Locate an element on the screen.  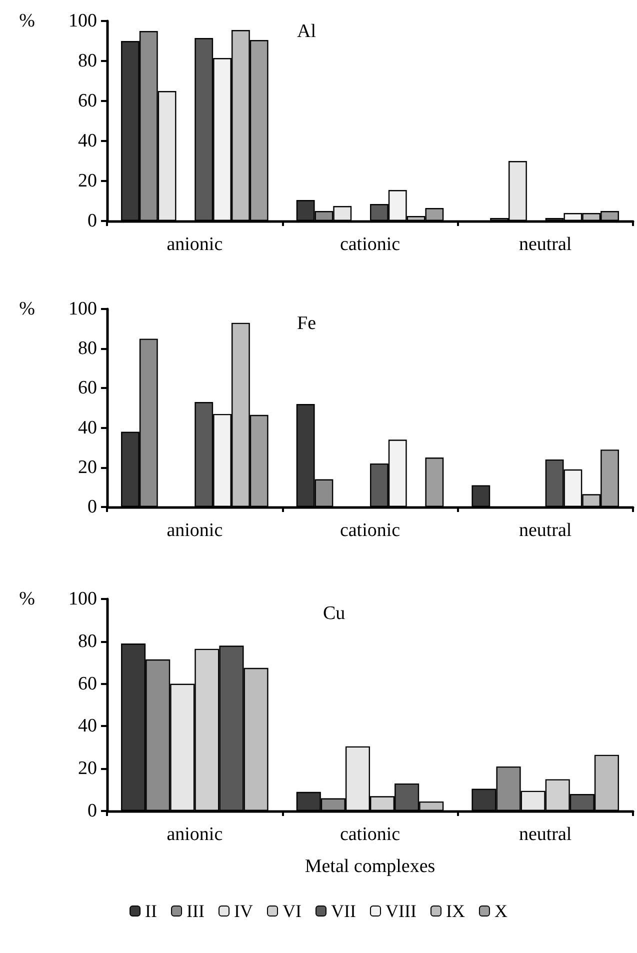
x-axis-title: Metal complexes is located at coordinates (370, 866).